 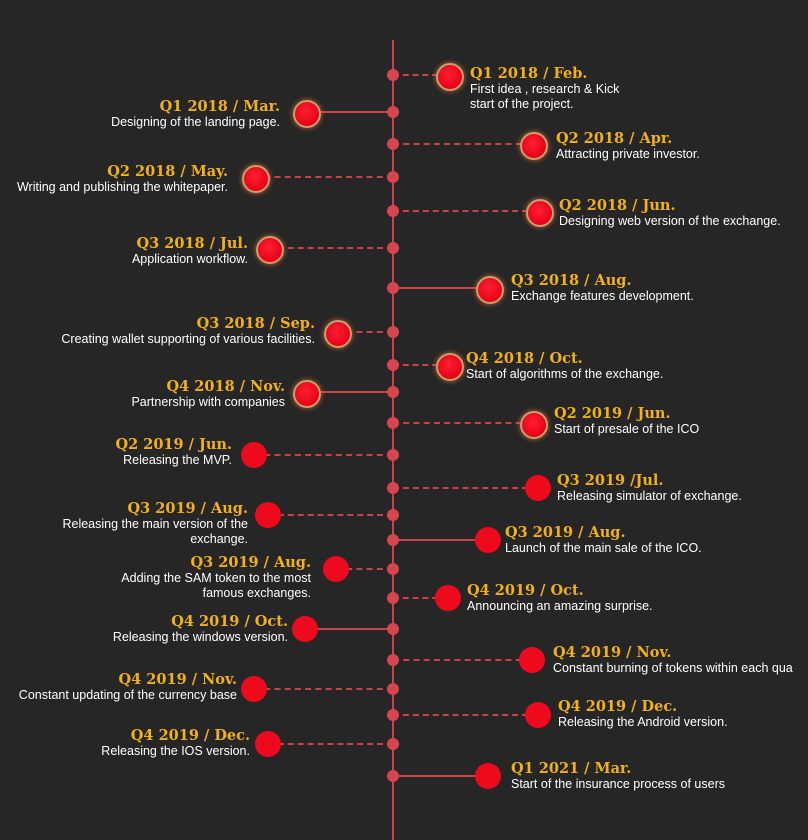 What do you see at coordinates (670, 221) in the screenshot?
I see `milestone-description: Designing web version of the exchange.` at bounding box center [670, 221].